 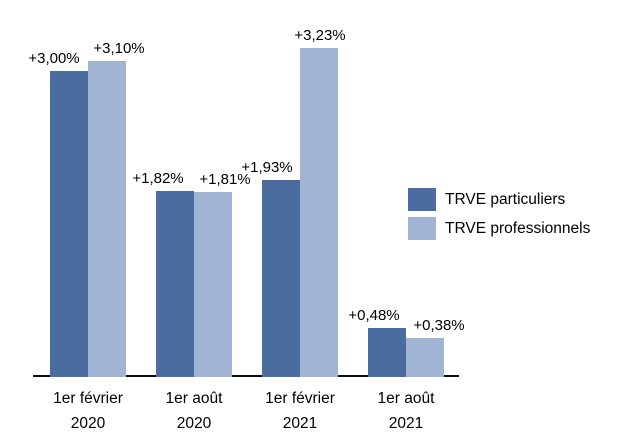 What do you see at coordinates (119, 48) in the screenshot?
I see `value-label: +3,10%` at bounding box center [119, 48].